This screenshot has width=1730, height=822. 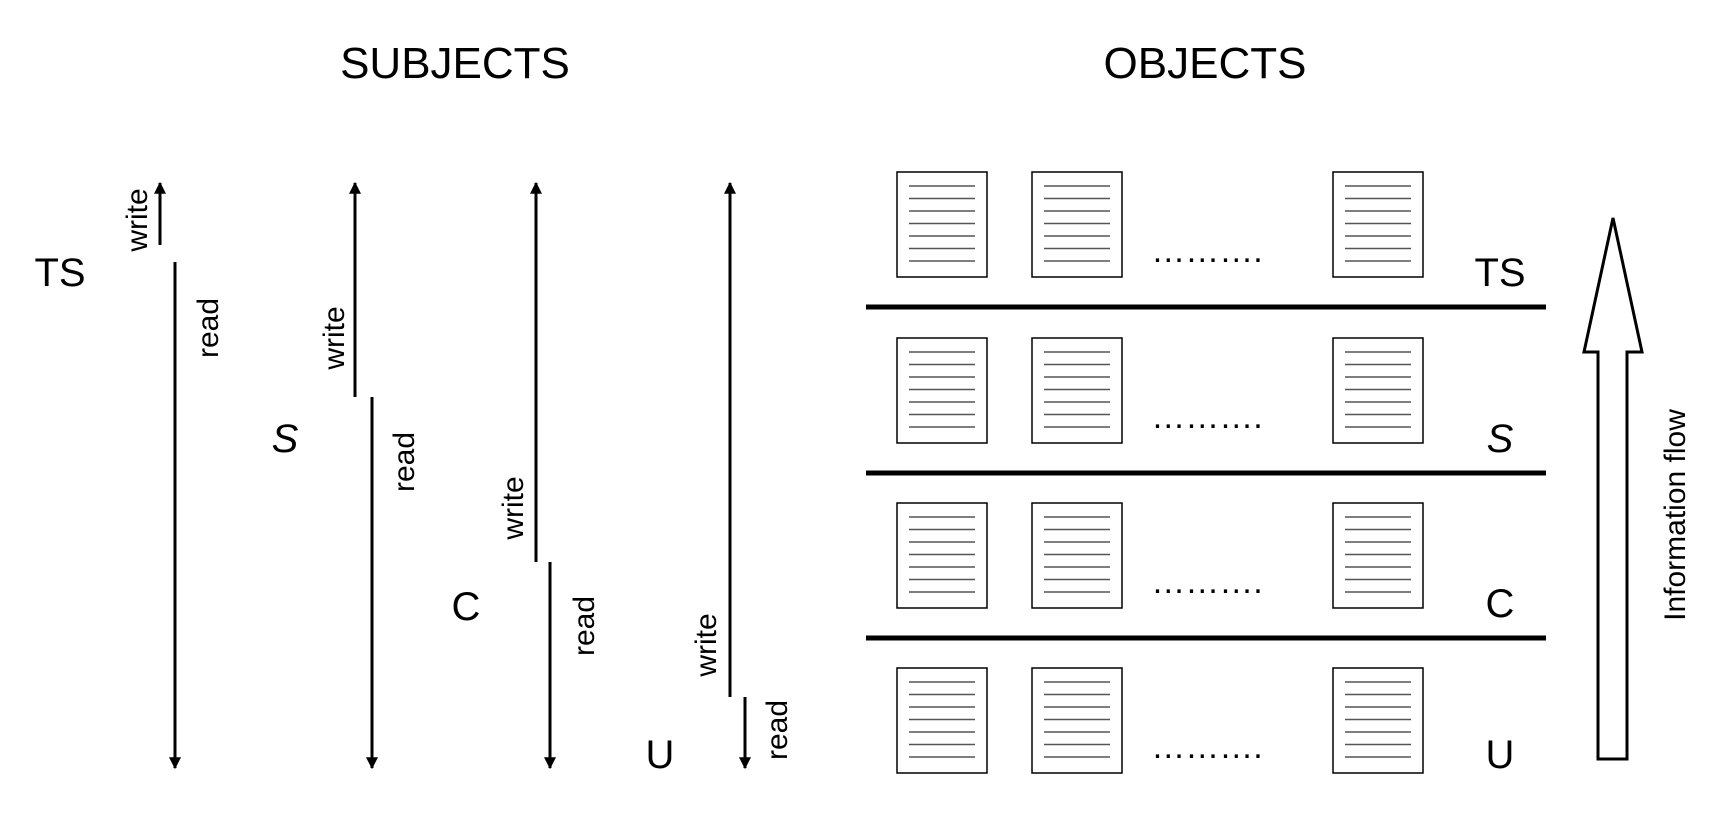 What do you see at coordinates (660, 755) in the screenshot?
I see `subject-level-u: U` at bounding box center [660, 755].